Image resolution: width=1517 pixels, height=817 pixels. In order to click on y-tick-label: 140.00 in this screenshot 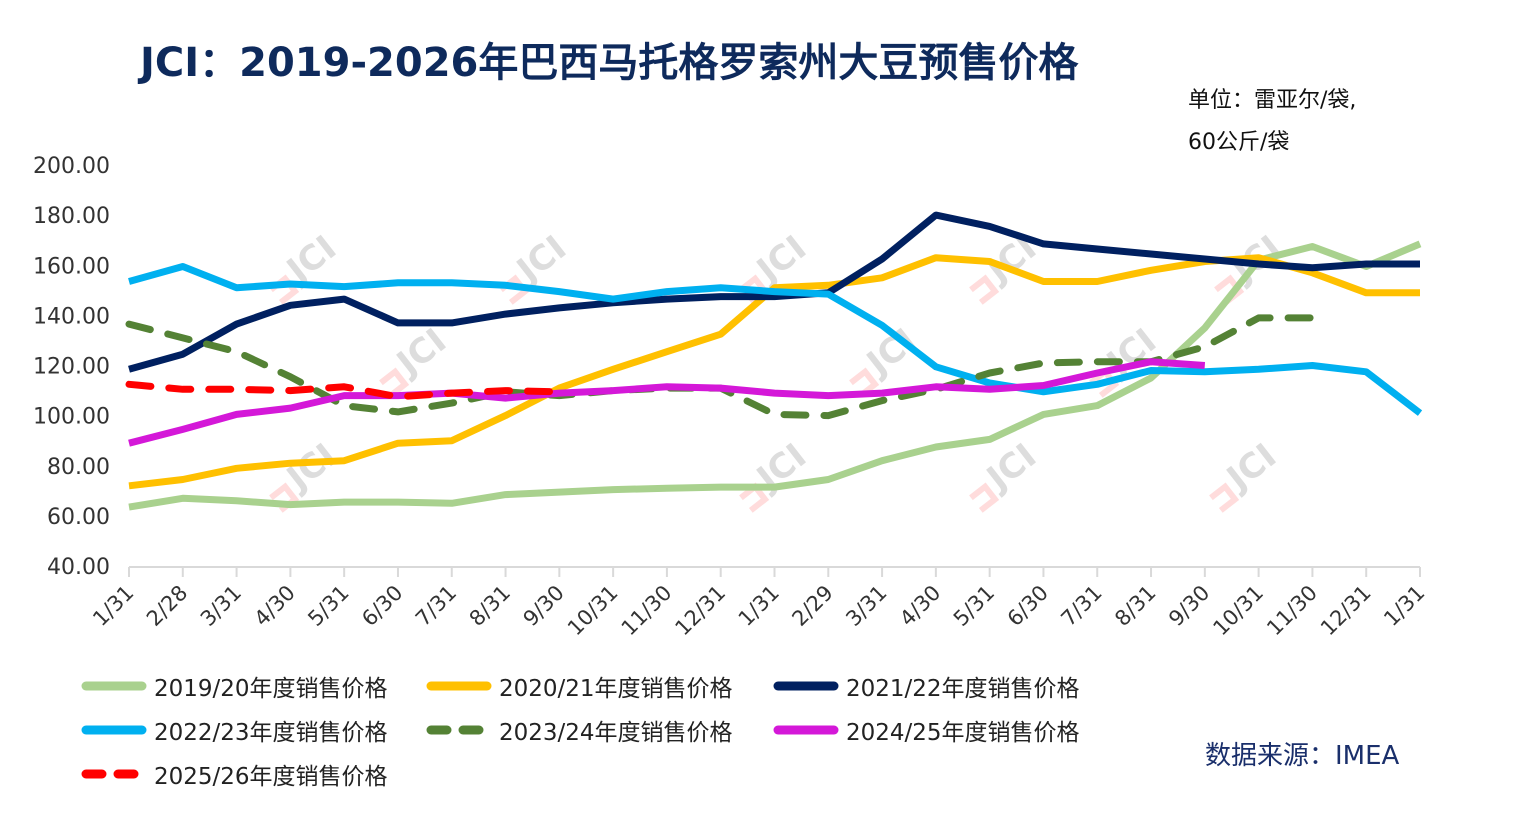, I will do `click(71, 316)`.